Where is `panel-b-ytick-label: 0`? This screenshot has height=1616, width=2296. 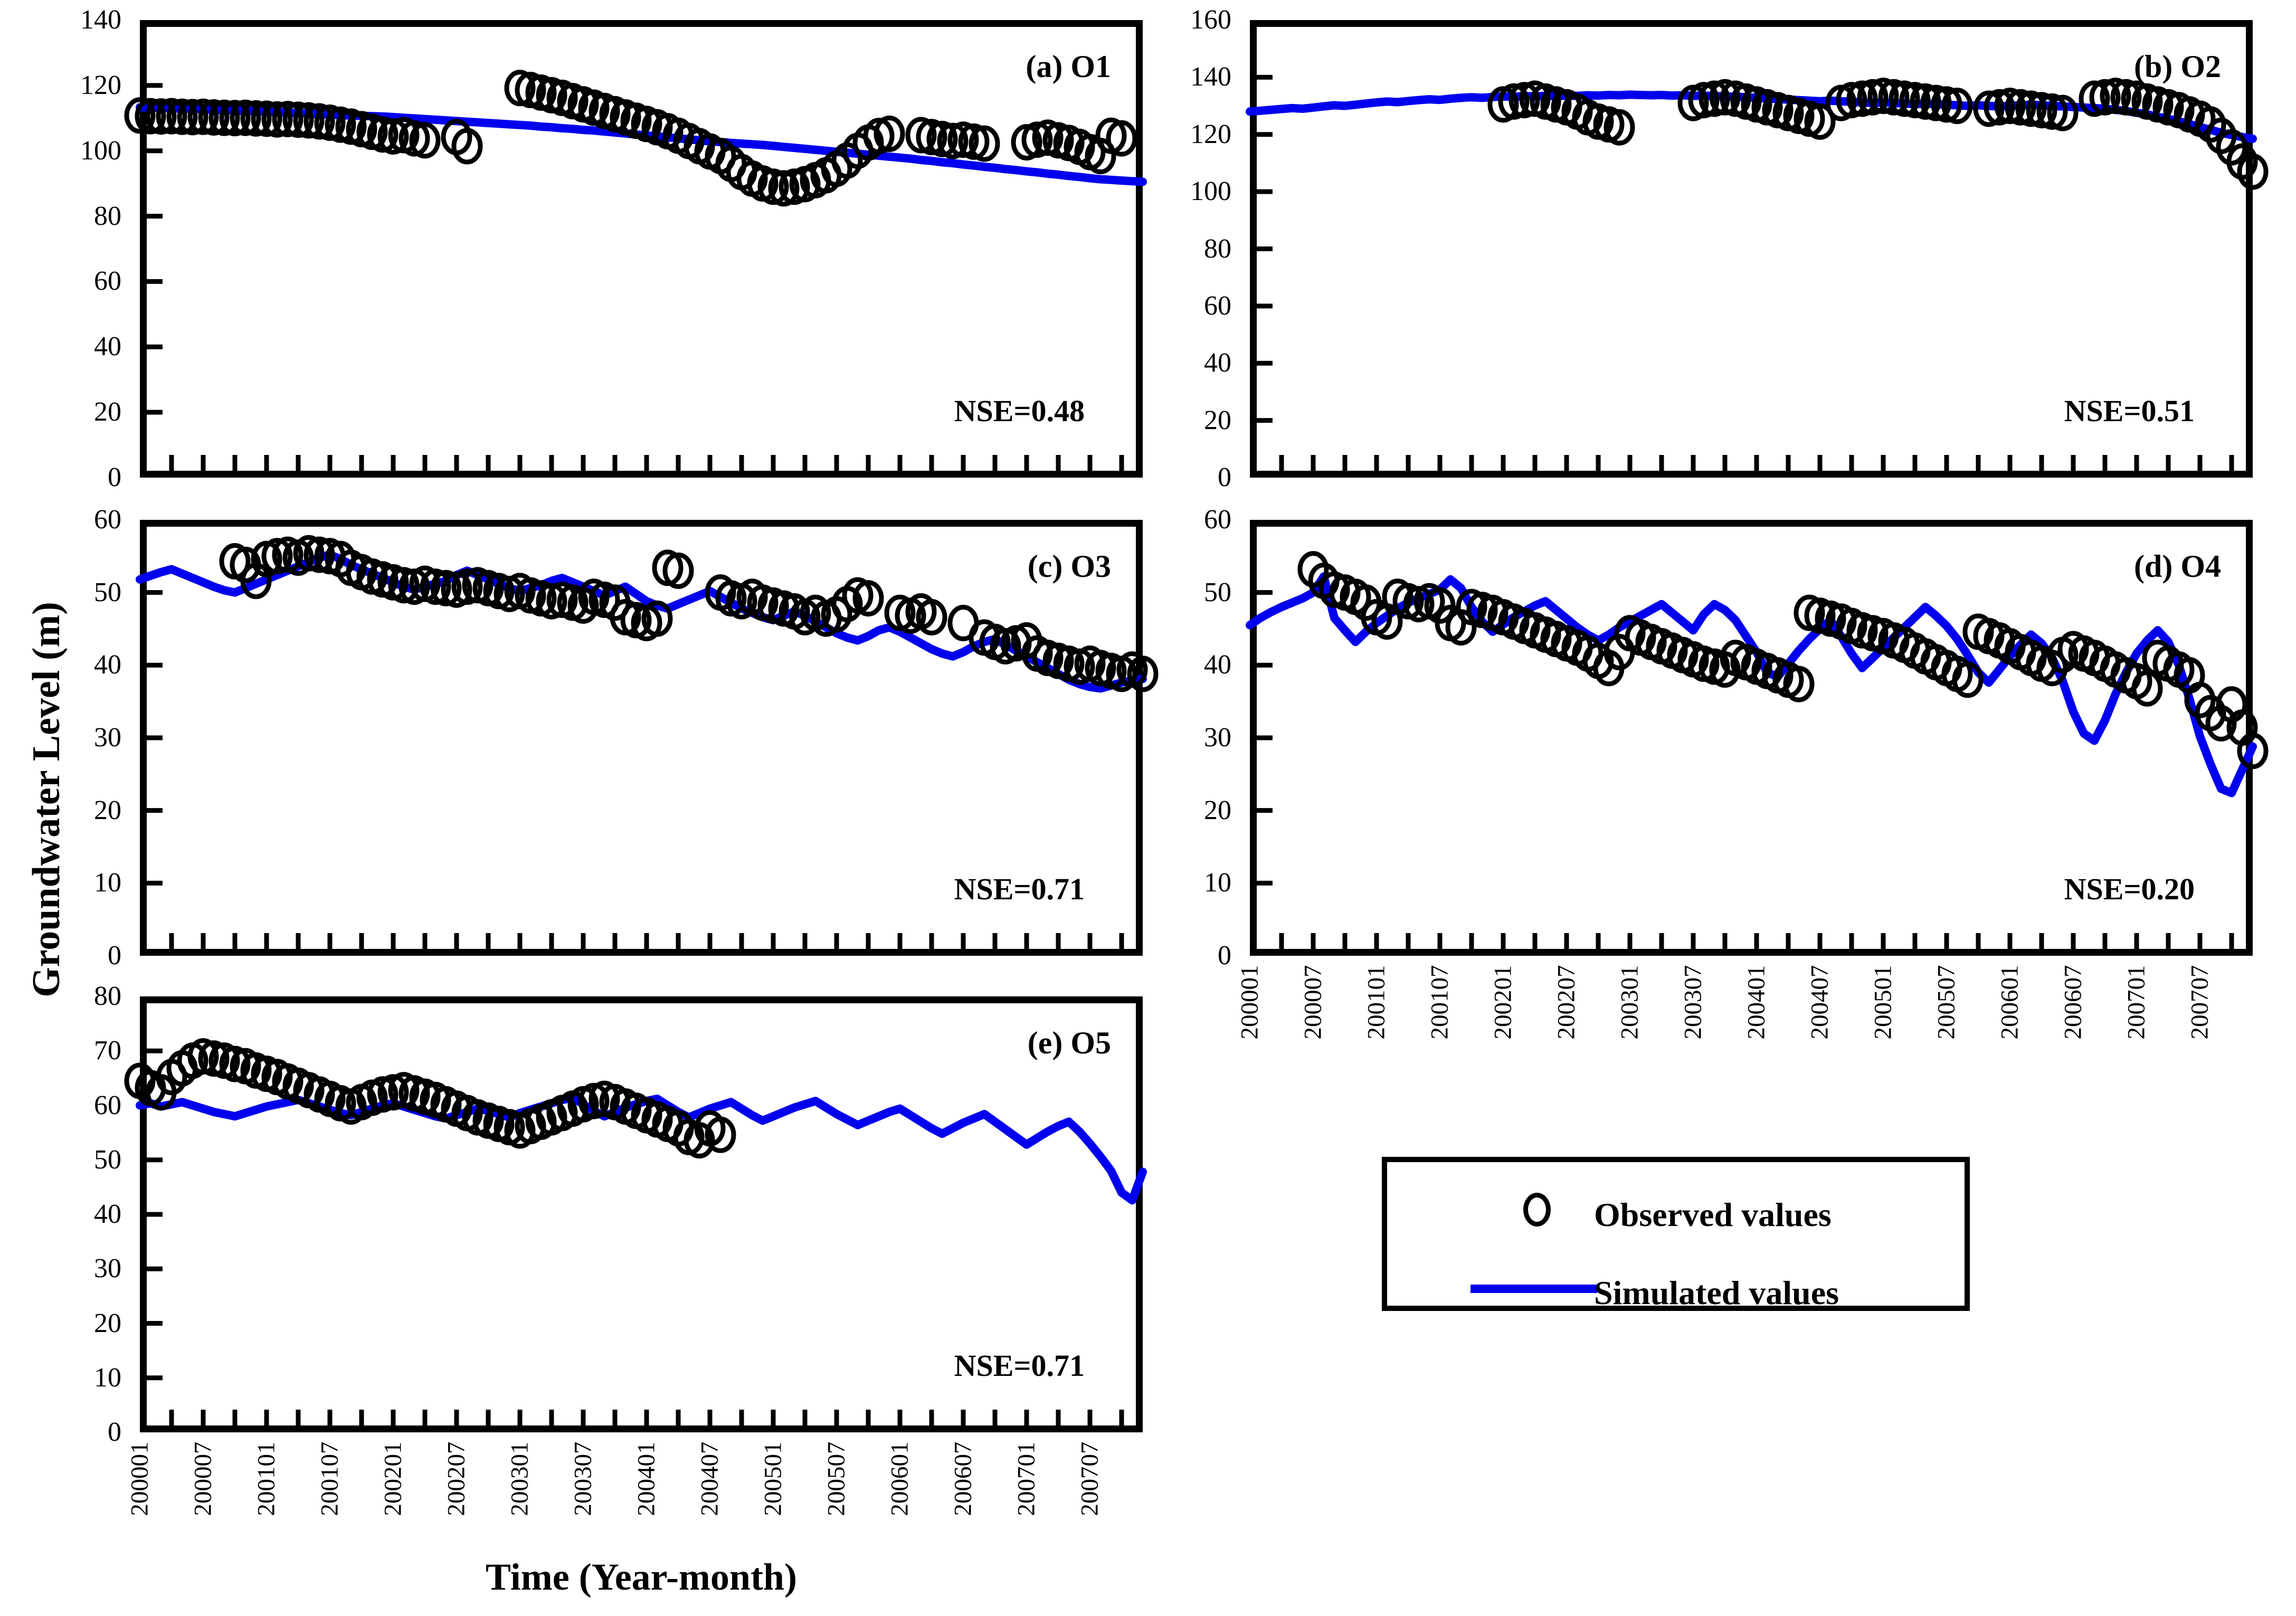
panel-b-ytick-label: 0 is located at coordinates (1224, 477).